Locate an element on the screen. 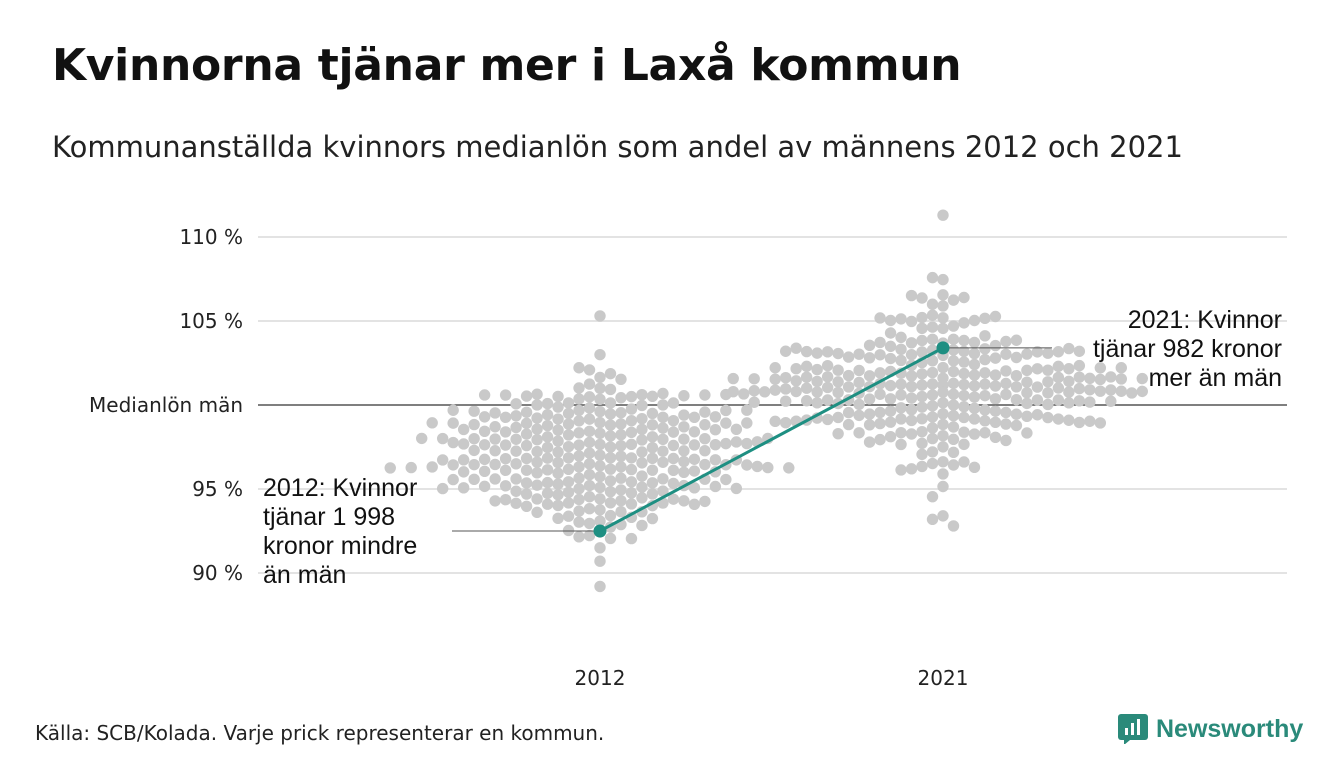 This screenshot has height=780, width=1340. newsworthy-logo-icon is located at coordinates (1133, 729).